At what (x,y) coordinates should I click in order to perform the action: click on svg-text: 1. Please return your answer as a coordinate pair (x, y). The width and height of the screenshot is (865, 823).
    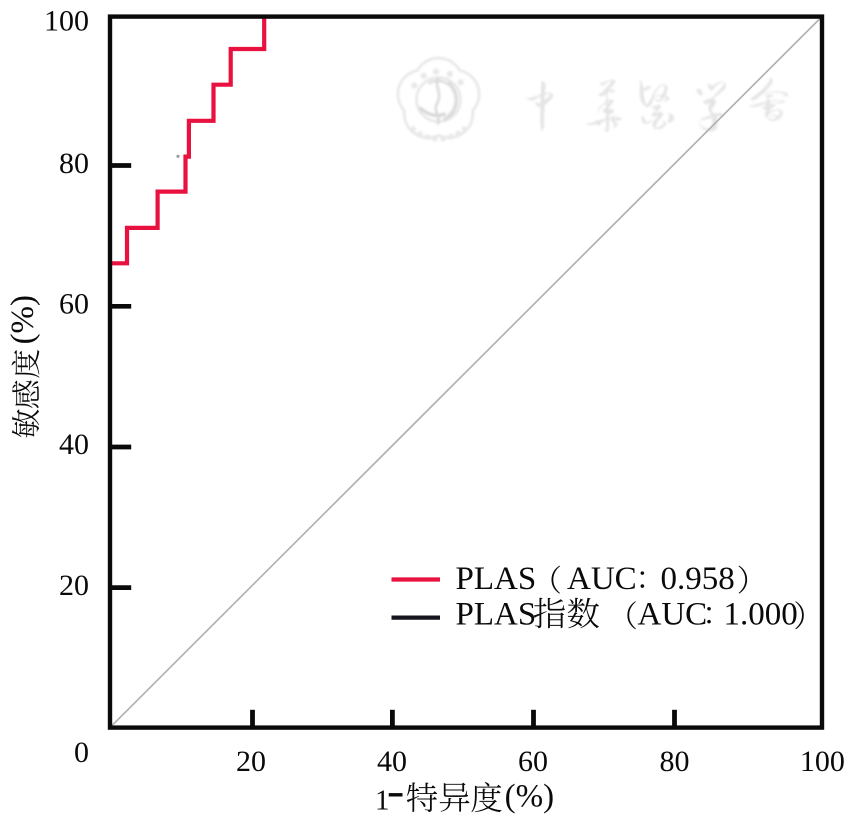
    Looking at the image, I should click on (382, 800).